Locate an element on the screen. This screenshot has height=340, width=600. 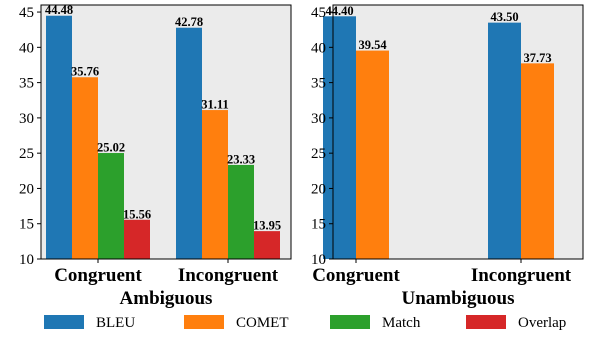
legend-swatch-match is located at coordinates (350, 322).